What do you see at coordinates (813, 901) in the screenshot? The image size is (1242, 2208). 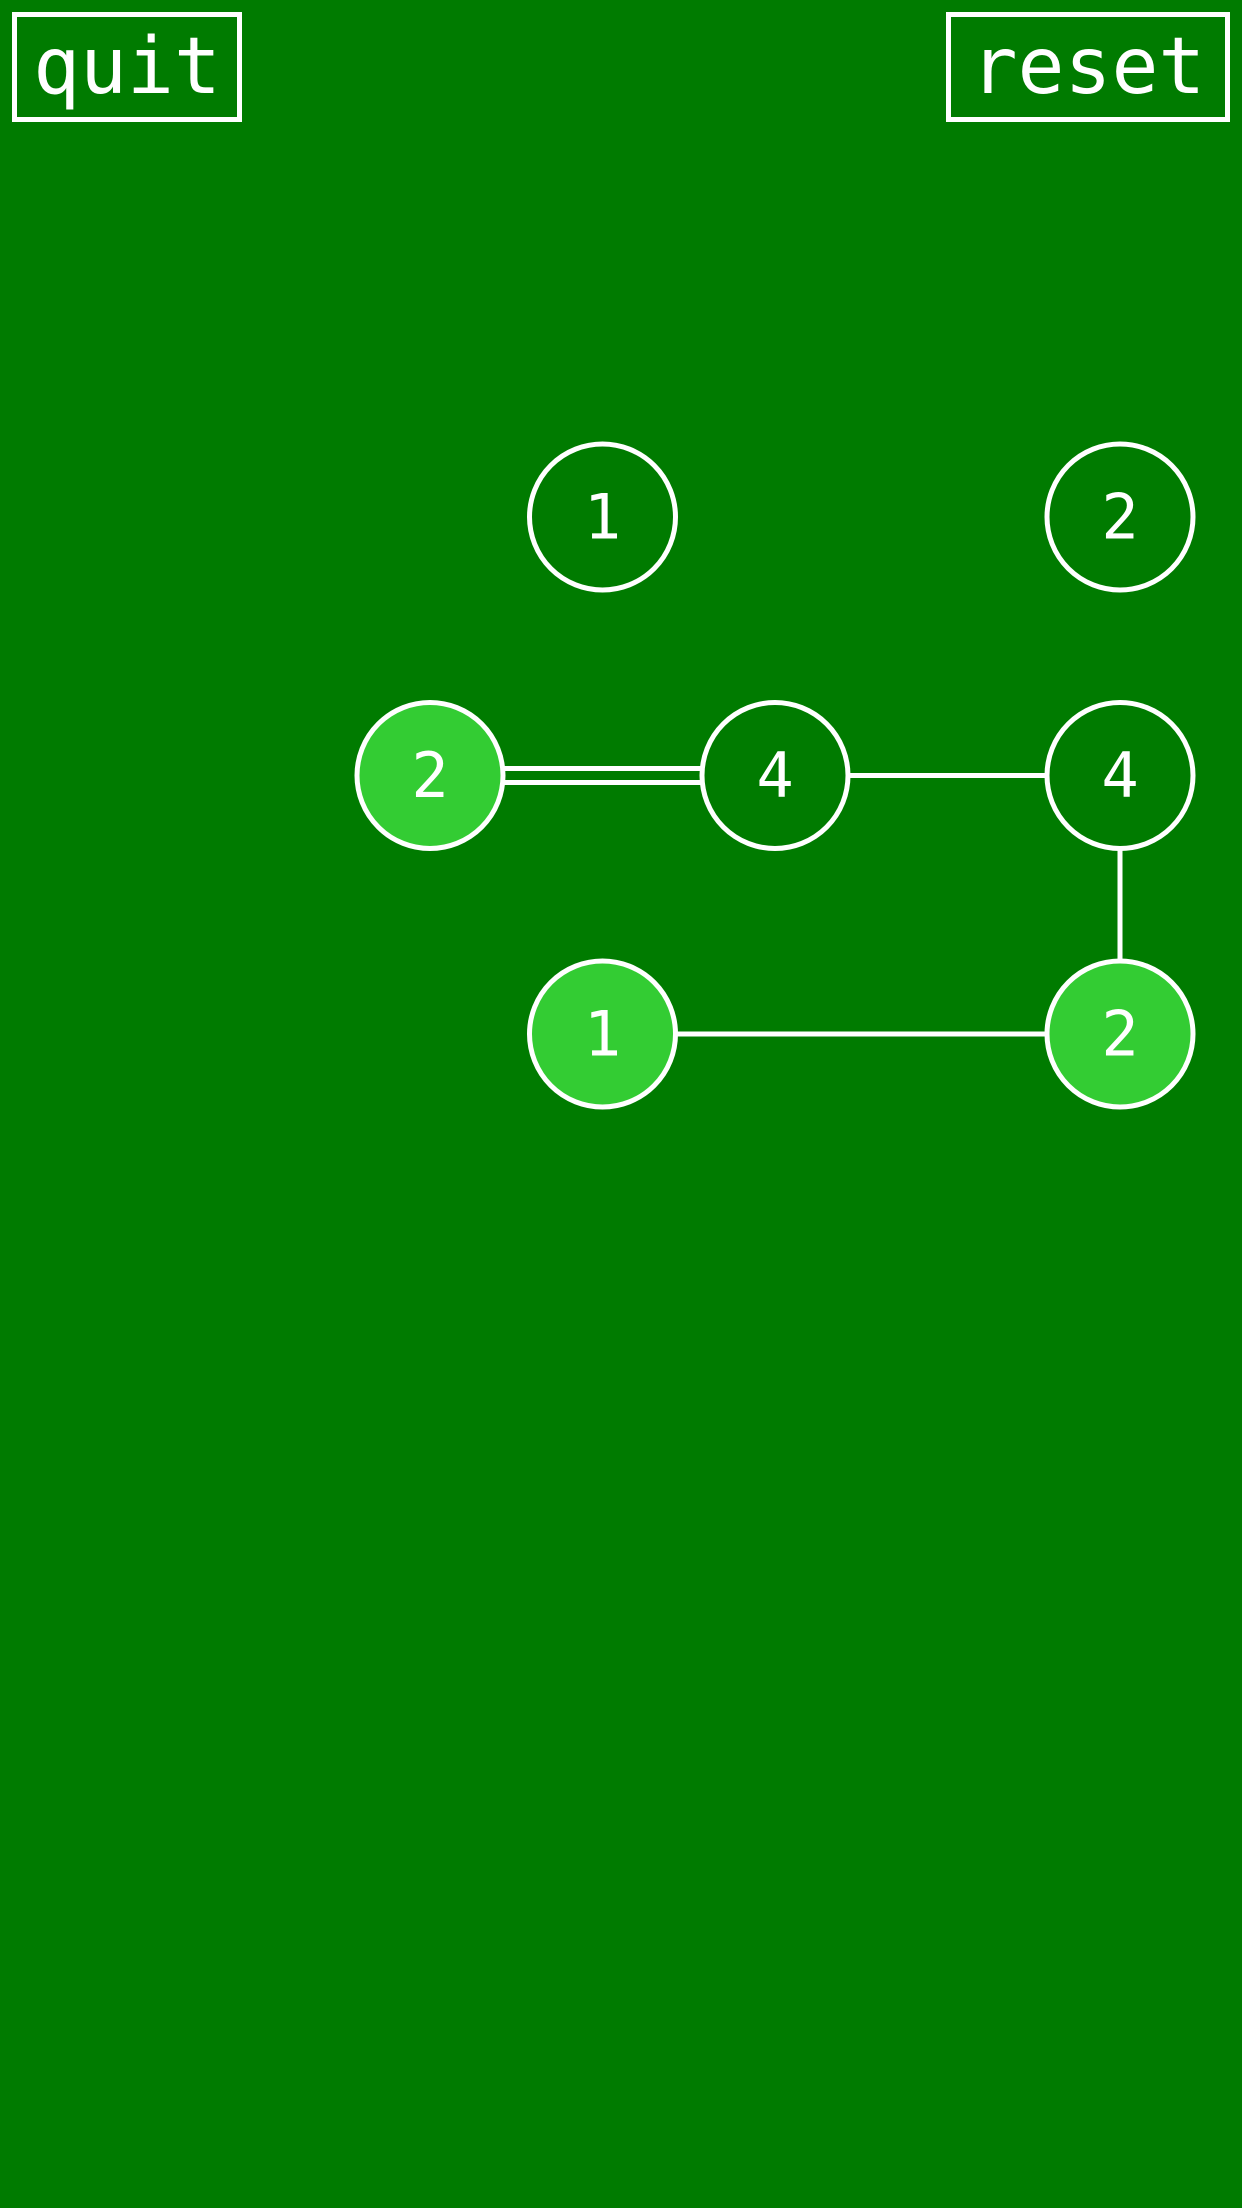 I see `bridges-layer` at bounding box center [813, 901].